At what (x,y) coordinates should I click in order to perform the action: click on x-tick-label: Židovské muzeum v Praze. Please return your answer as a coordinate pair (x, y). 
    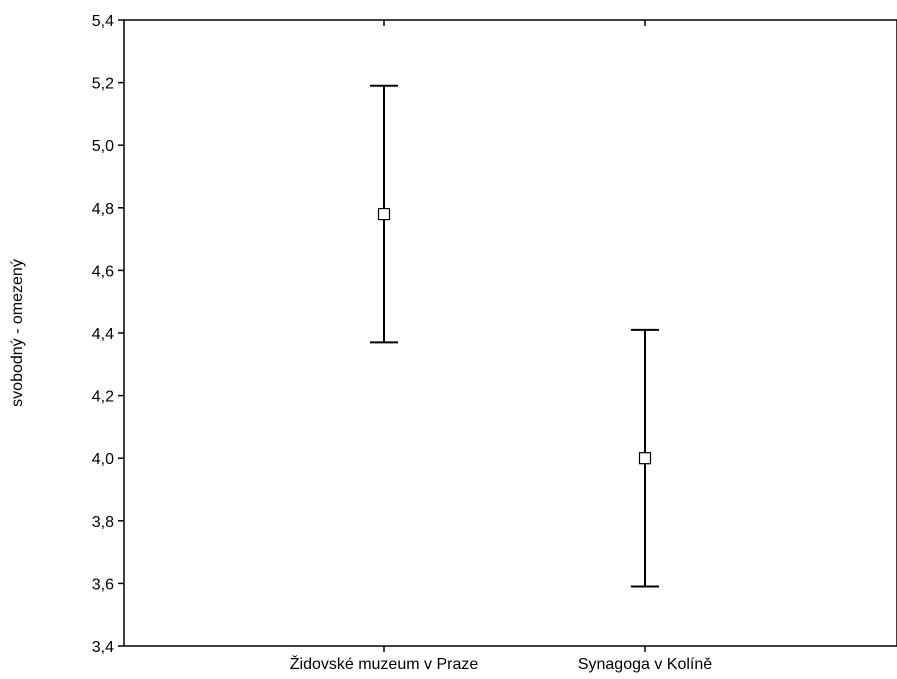
    Looking at the image, I should click on (384, 663).